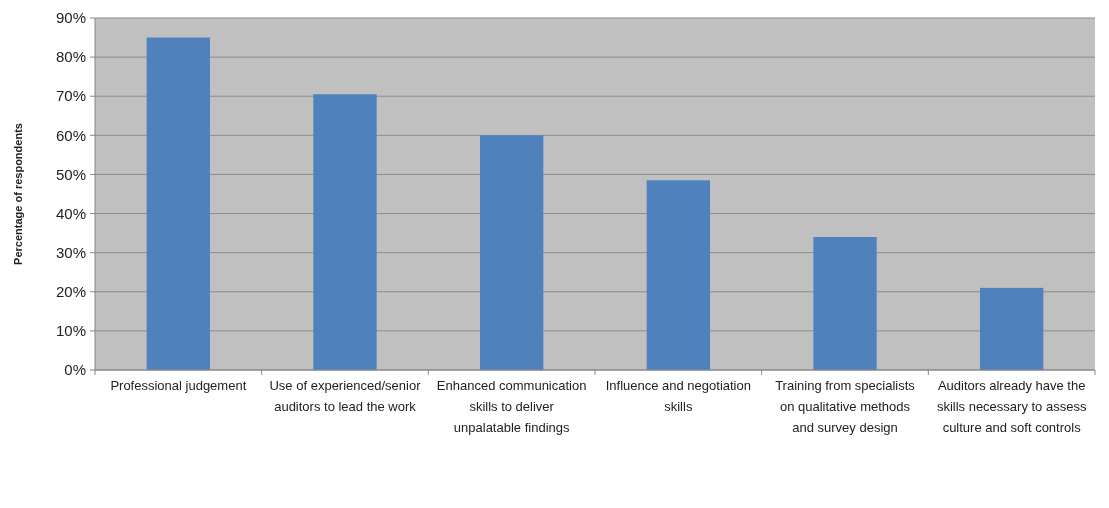  What do you see at coordinates (75, 370) in the screenshot?
I see `y-tick-label: 0%` at bounding box center [75, 370].